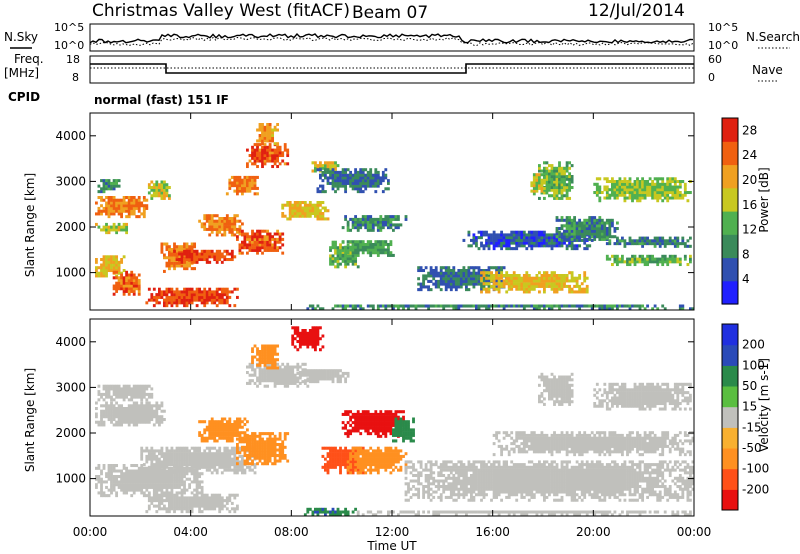 The width and height of the screenshot is (800, 554). Describe the element at coordinates (21, 37) in the screenshot. I see `noise-sky-label: N.Sky` at that location.